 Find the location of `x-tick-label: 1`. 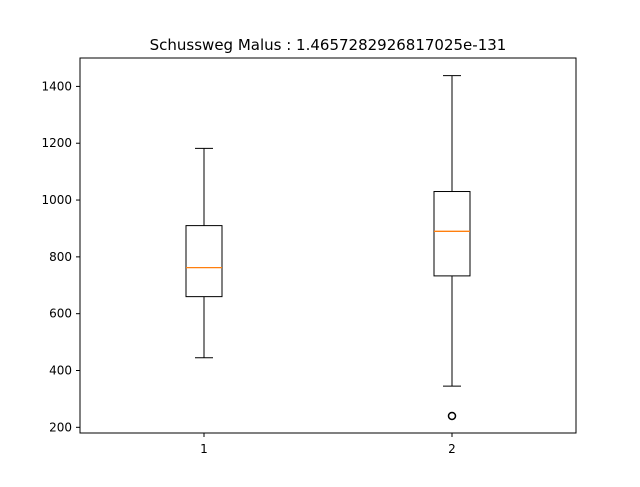

x-tick-label: 1 is located at coordinates (204, 449).